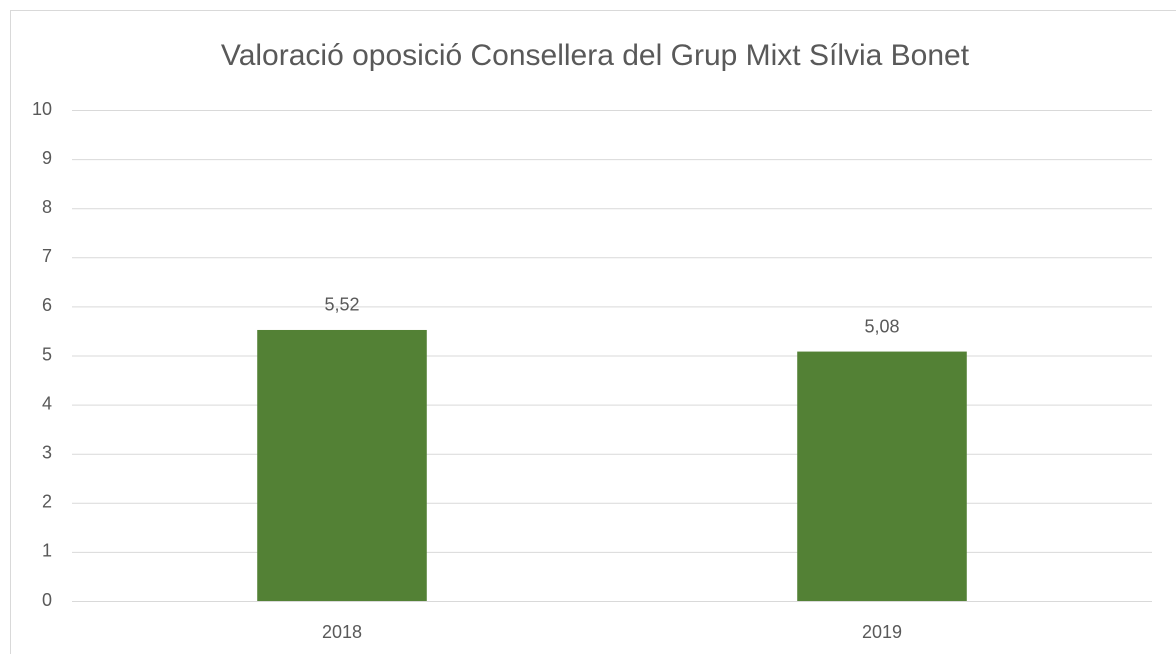  Describe the element at coordinates (47, 502) in the screenshot. I see `y-tick-label: 2` at that location.